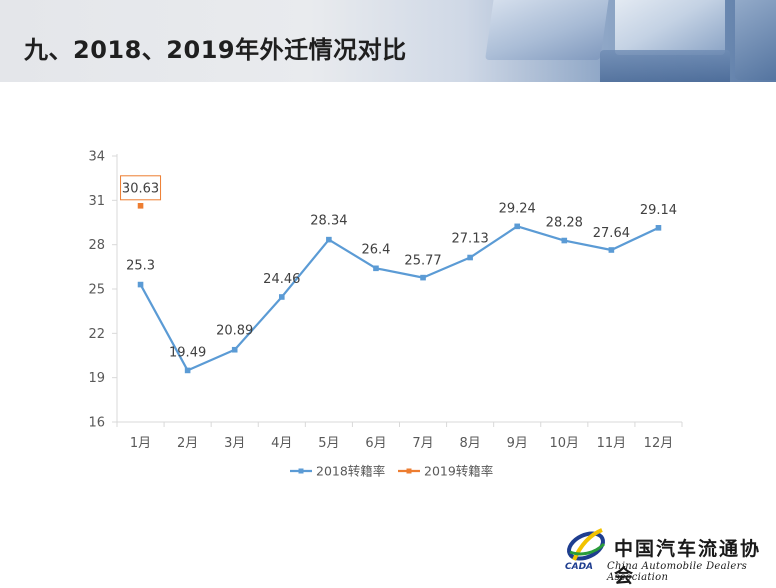 This screenshot has width=776, height=588. I want to click on cada-emblem-icon, so click(586, 544).